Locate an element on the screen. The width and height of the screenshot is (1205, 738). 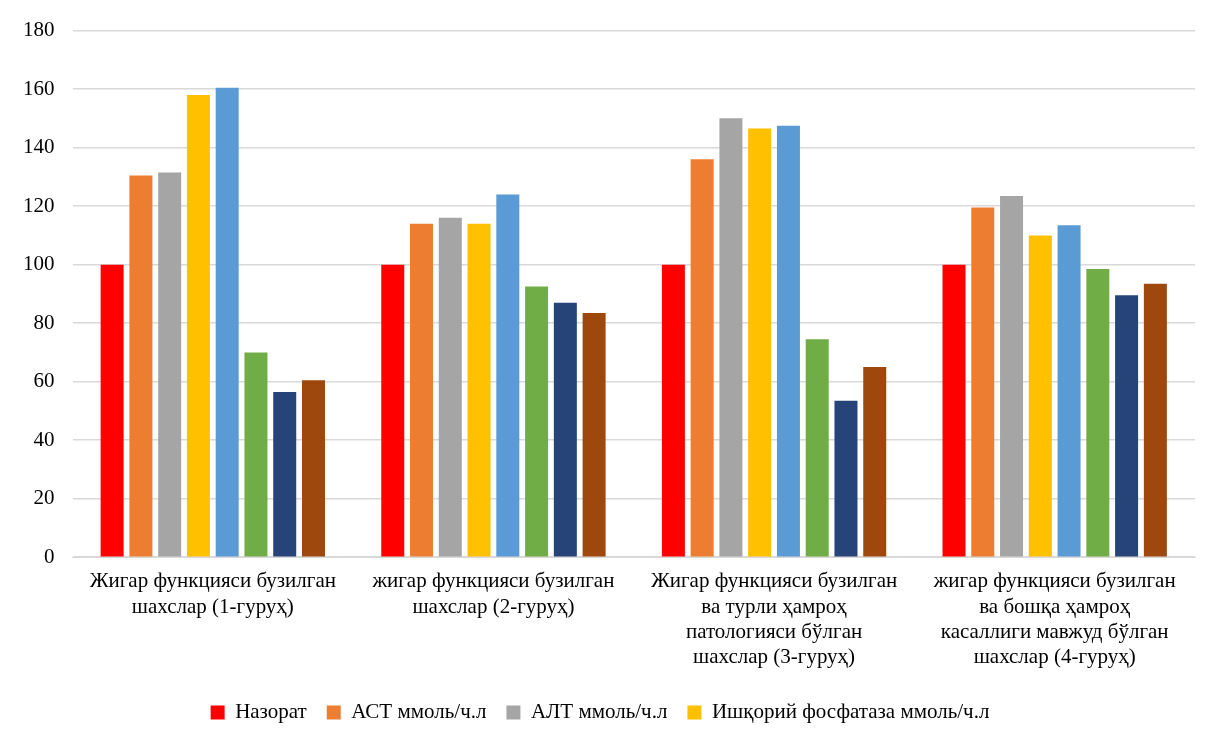
legend-label: Ишқорий фосфатаза ммоль/ч.л is located at coordinates (850, 711).